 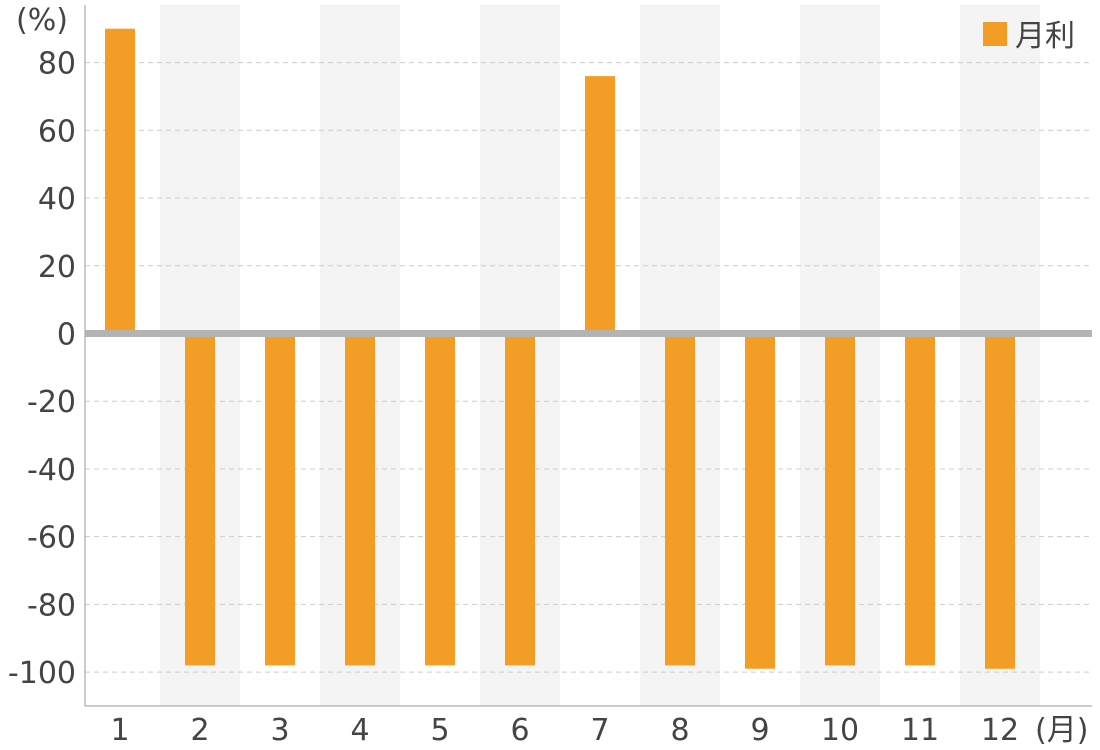 I want to click on x-tick-label: 12, so click(x=1000, y=730).